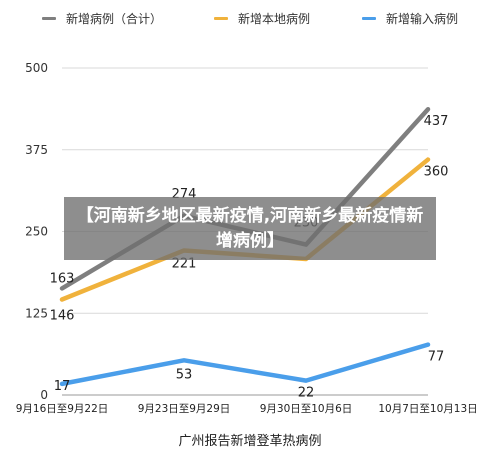 This screenshot has width=500, height=461. I want to click on legend-label-imported: 新增输入病例, so click(422, 19).